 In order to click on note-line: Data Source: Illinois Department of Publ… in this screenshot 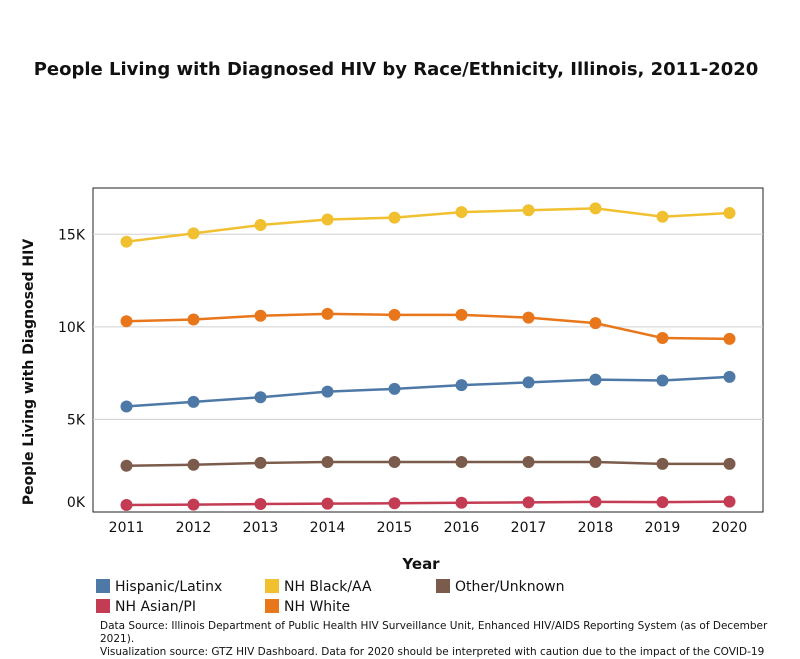, I will do `click(434, 632)`.